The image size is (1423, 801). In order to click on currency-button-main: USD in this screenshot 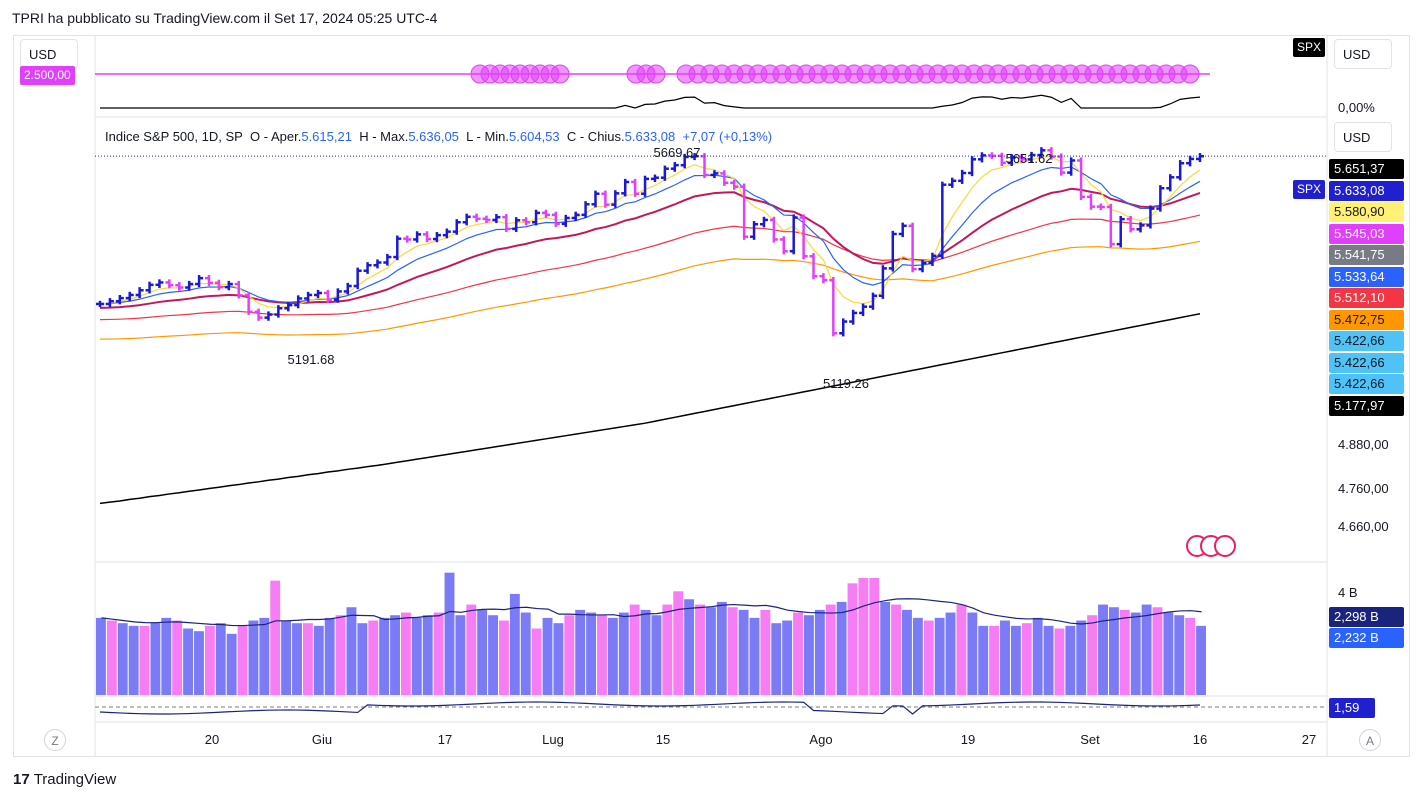, I will do `click(1363, 137)`.